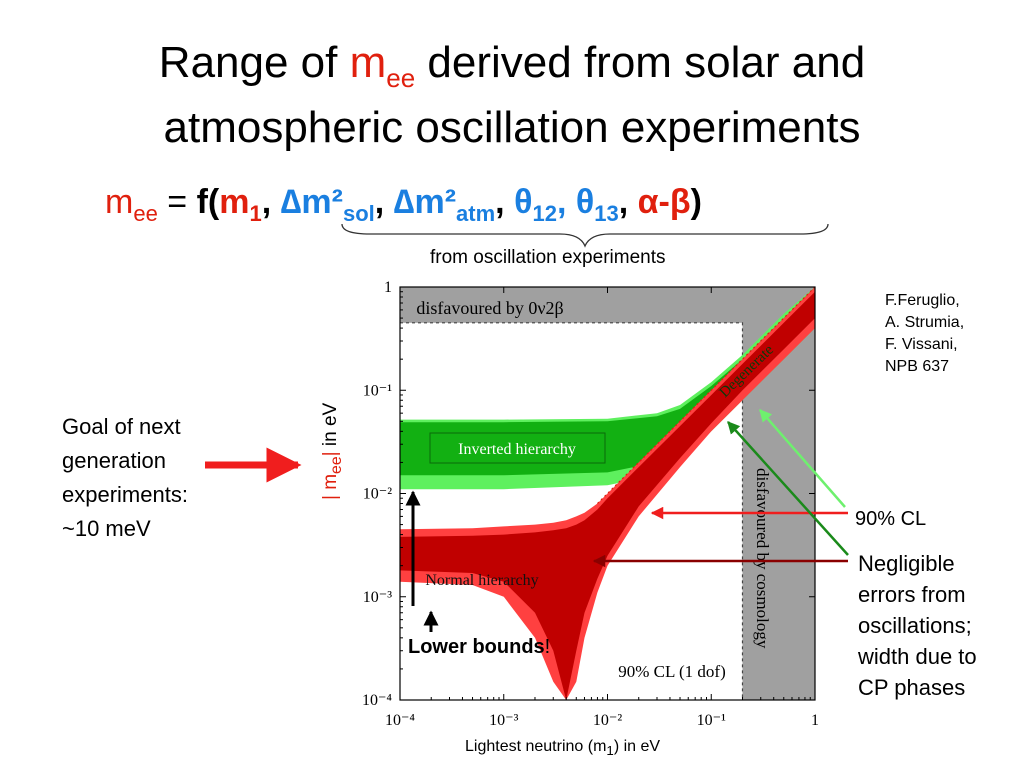 The width and height of the screenshot is (1024, 768). Describe the element at coordinates (400, 720) in the screenshot. I see `x-tick-label: 10⁻⁴` at that location.